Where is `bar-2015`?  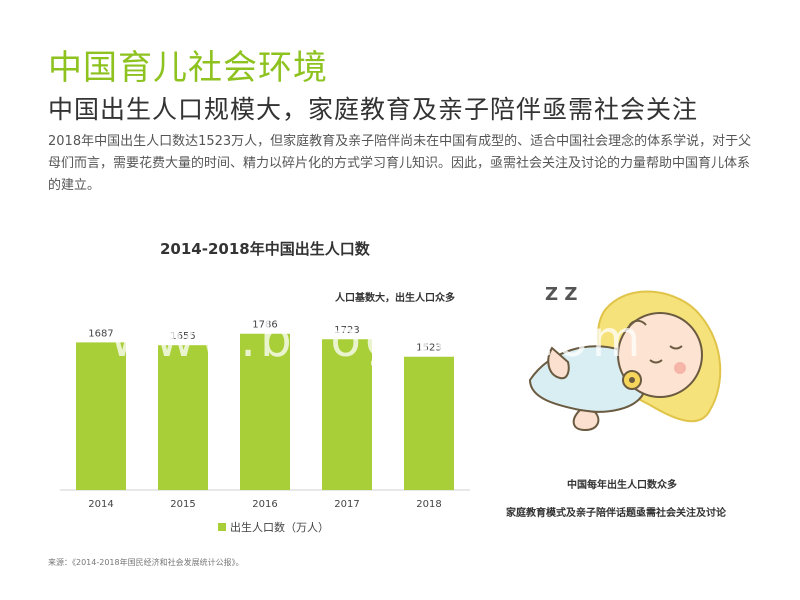
bar-2015 is located at coordinates (183, 417).